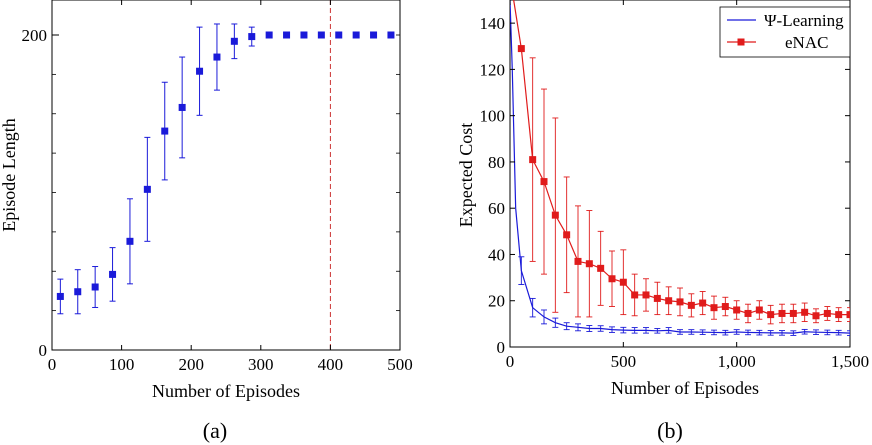  I want to click on chart-a-xtick-label: 0, so click(52, 364).